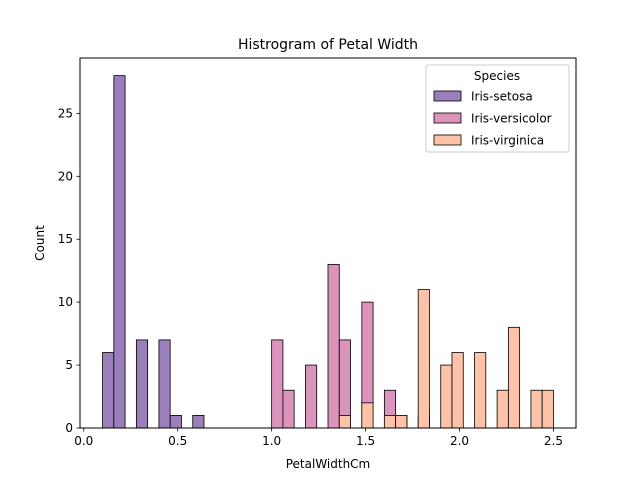  What do you see at coordinates (507, 141) in the screenshot?
I see `legend-label-2: Iris-virginica` at bounding box center [507, 141].